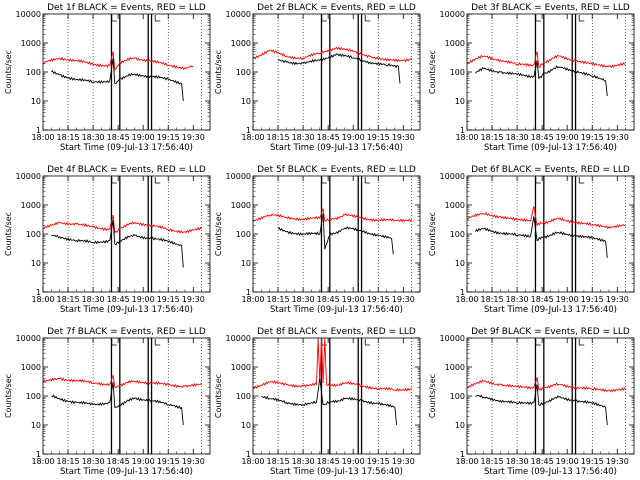 The image size is (640, 480). I want to click on panel-title: Det 4f BLACK = Events, RED = LLD, so click(126, 170).